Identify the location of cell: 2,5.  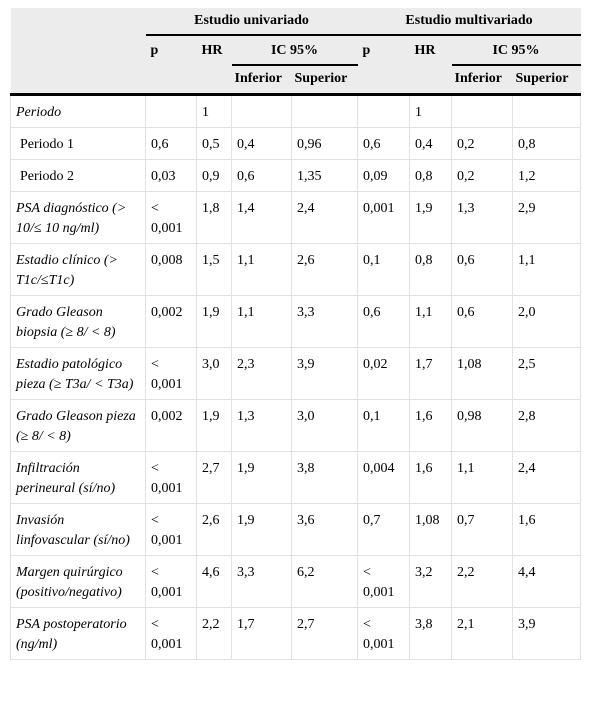
(547, 373).